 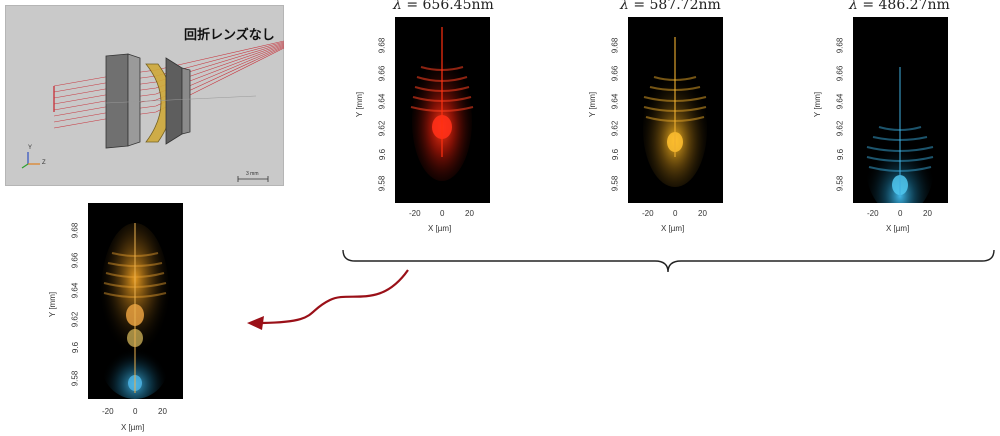 I want to click on wavelength-label-yellow: λ = 587.72nm, so click(x=670, y=6).